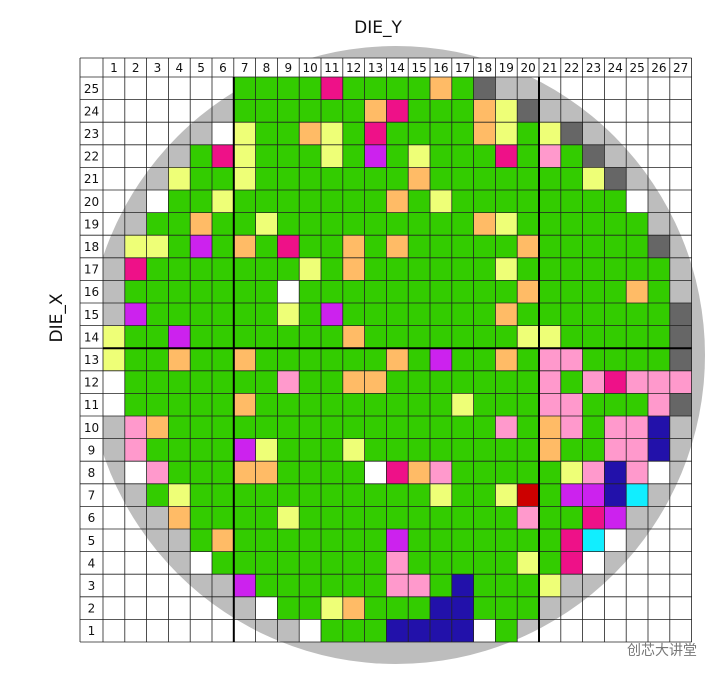 The width and height of the screenshot is (726, 683). Describe the element at coordinates (92, 473) in the screenshot. I see `y-tick-label: 8` at that location.